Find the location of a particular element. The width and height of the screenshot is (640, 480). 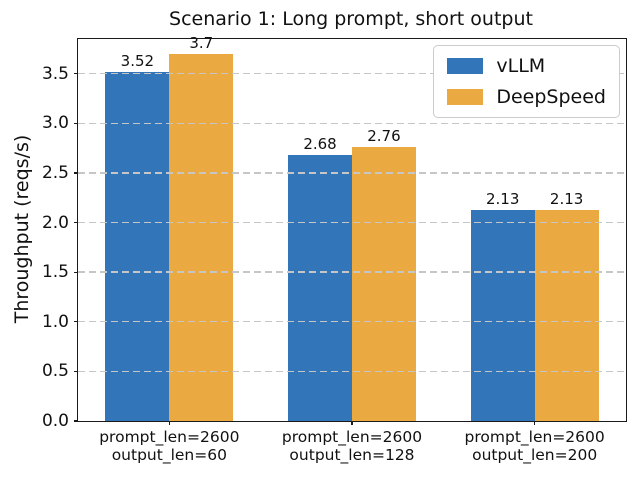

bar-value-label: 3.7 is located at coordinates (201, 42).